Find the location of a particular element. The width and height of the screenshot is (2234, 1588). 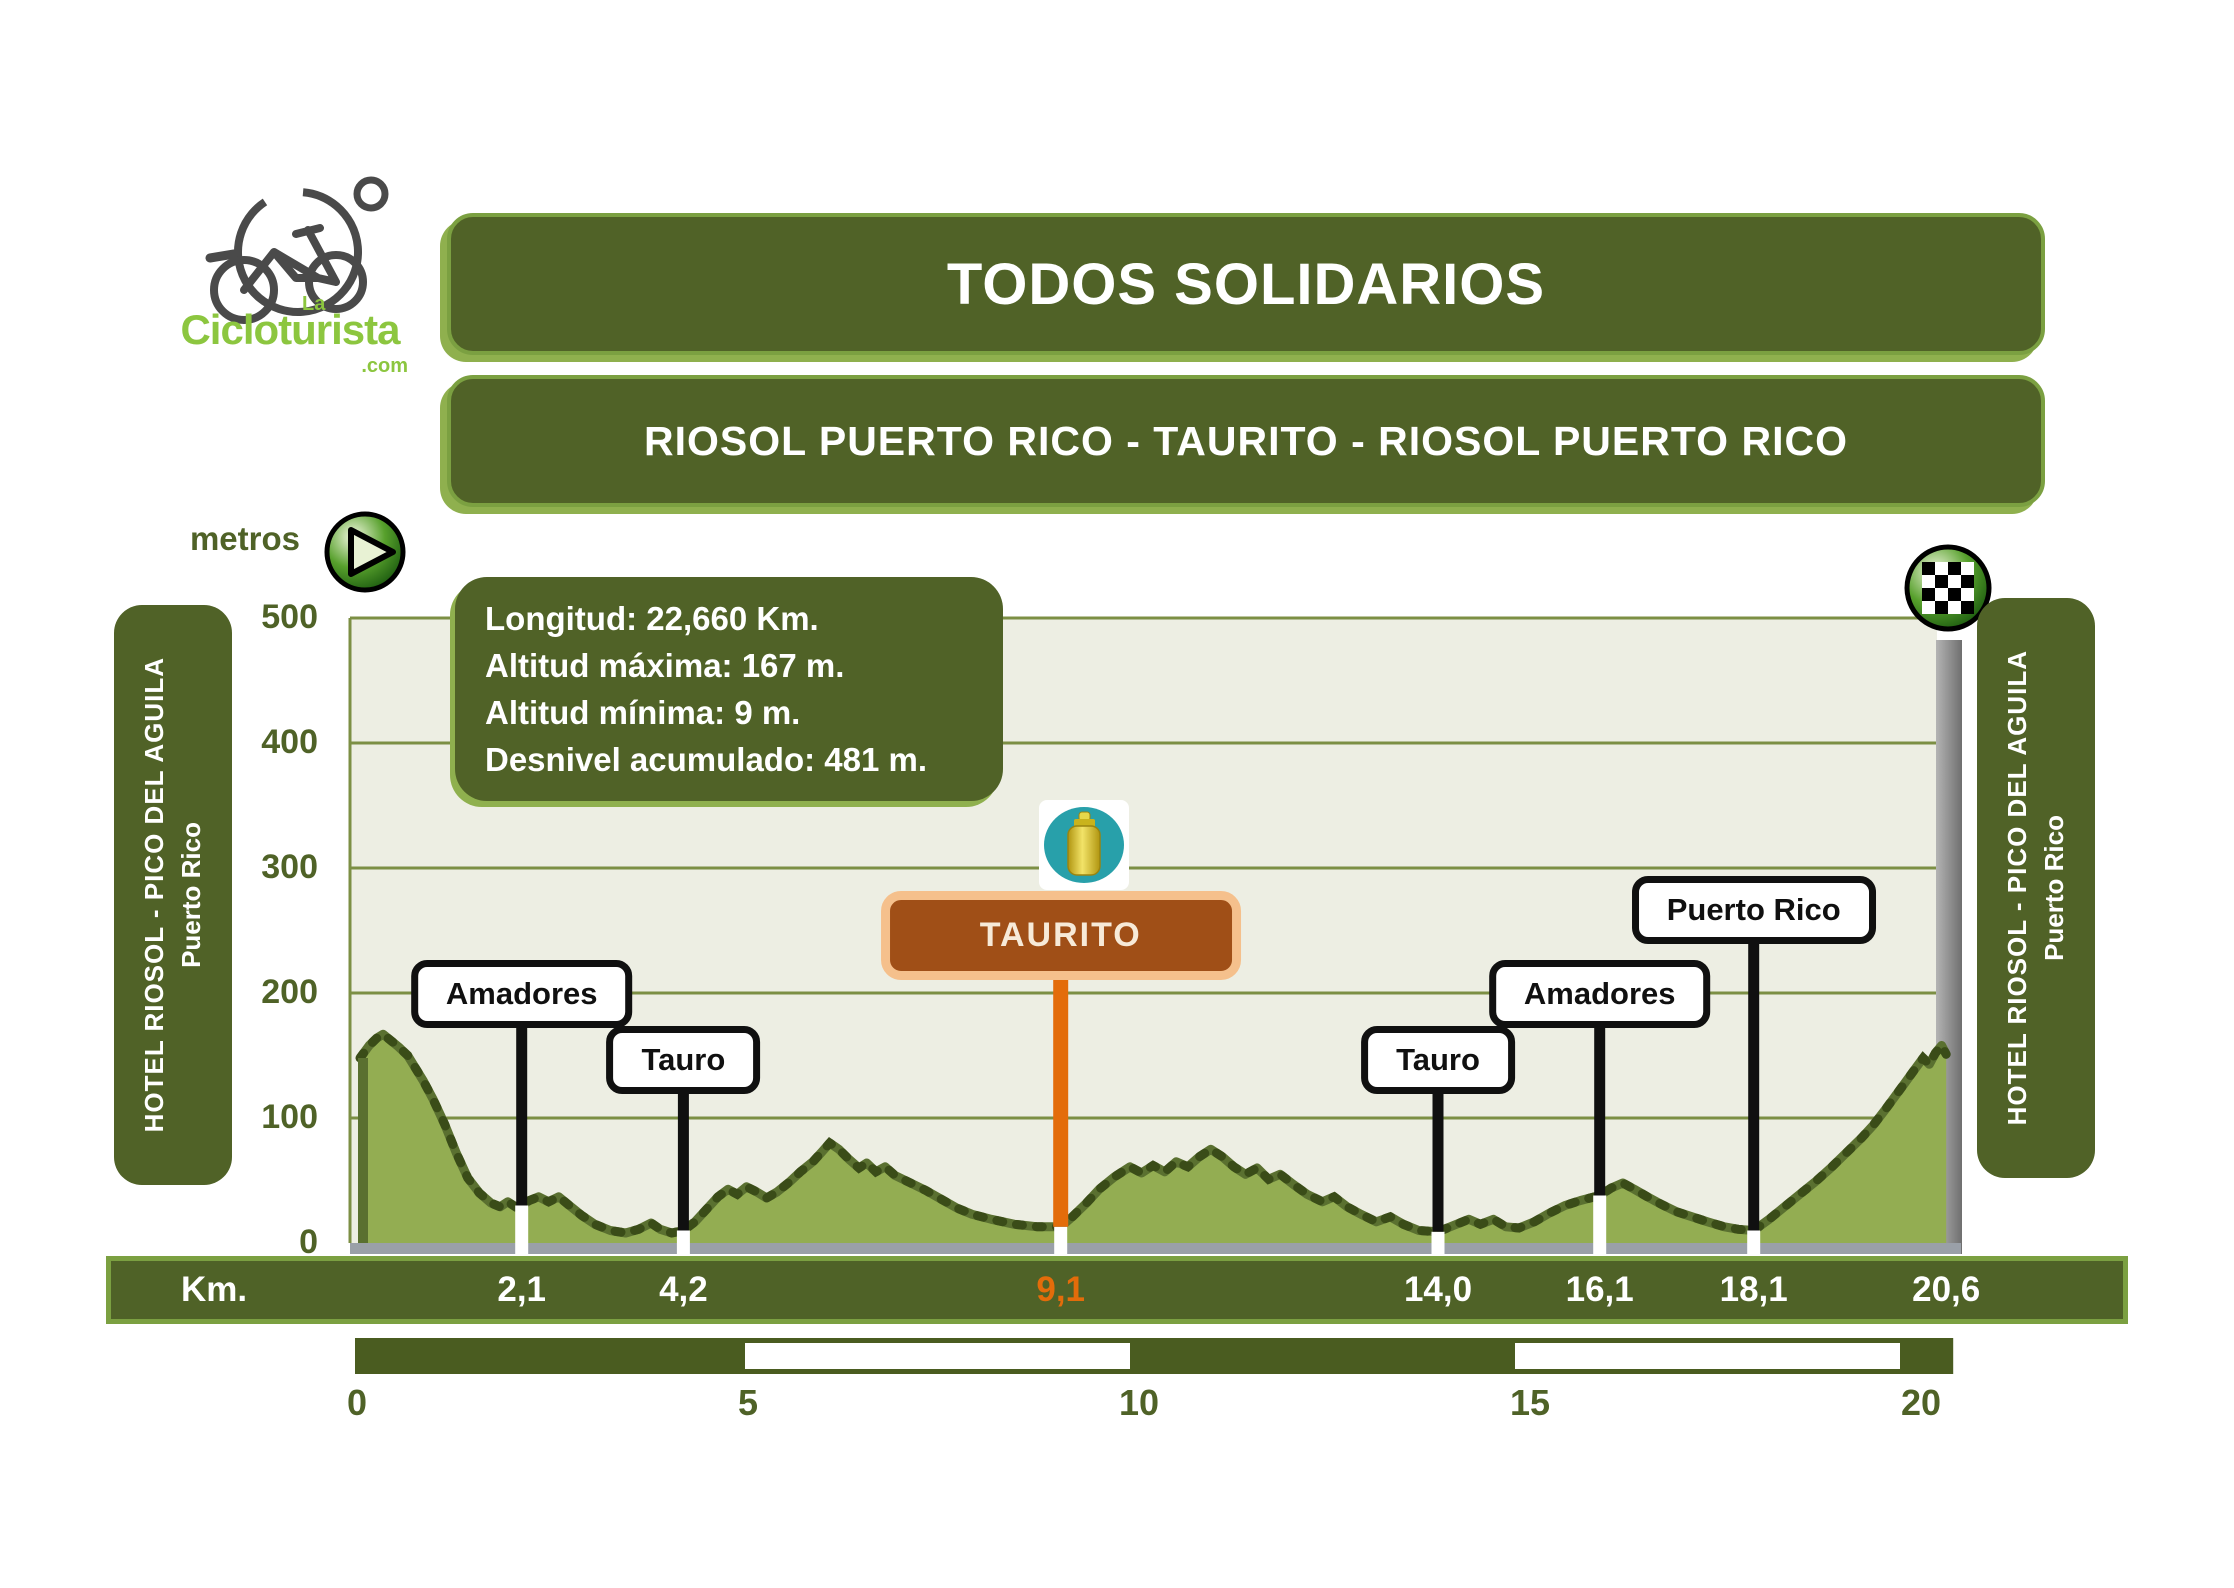

logo-text-la: La is located at coordinates (314, 304).